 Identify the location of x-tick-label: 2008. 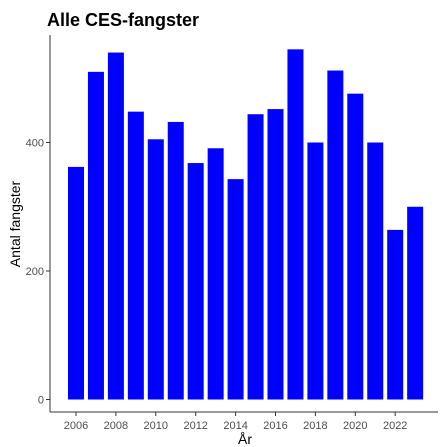
(116, 426).